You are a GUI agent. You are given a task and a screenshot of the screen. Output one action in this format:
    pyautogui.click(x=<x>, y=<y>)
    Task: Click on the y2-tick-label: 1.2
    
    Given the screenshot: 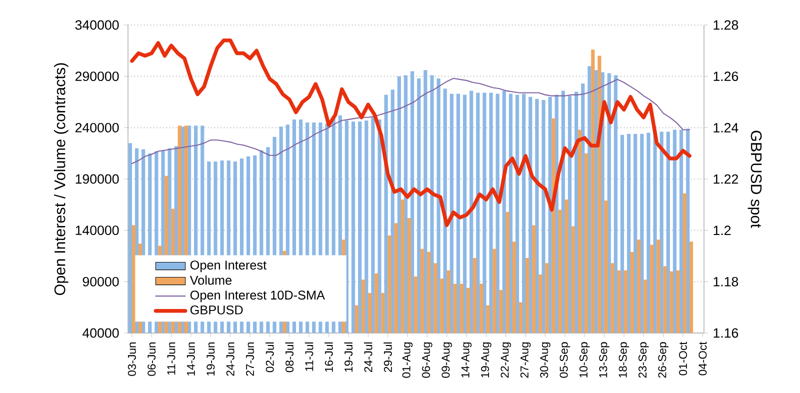 What is the action you would take?
    pyautogui.click(x=722, y=230)
    